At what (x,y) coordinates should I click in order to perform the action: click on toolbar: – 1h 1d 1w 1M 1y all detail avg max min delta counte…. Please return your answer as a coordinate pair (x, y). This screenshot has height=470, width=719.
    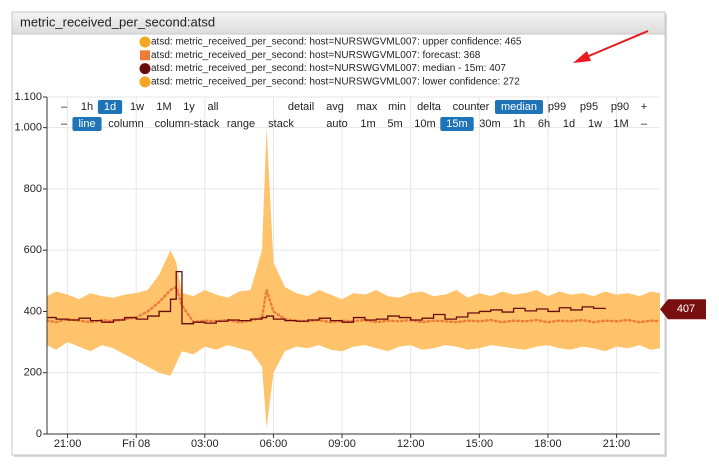
    Looking at the image, I should click on (354, 115).